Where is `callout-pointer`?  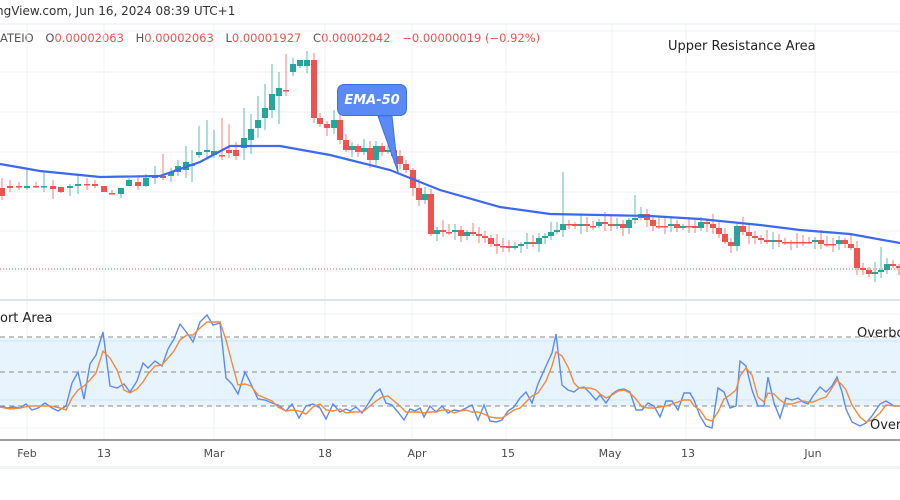
callout-pointer is located at coordinates (388, 144).